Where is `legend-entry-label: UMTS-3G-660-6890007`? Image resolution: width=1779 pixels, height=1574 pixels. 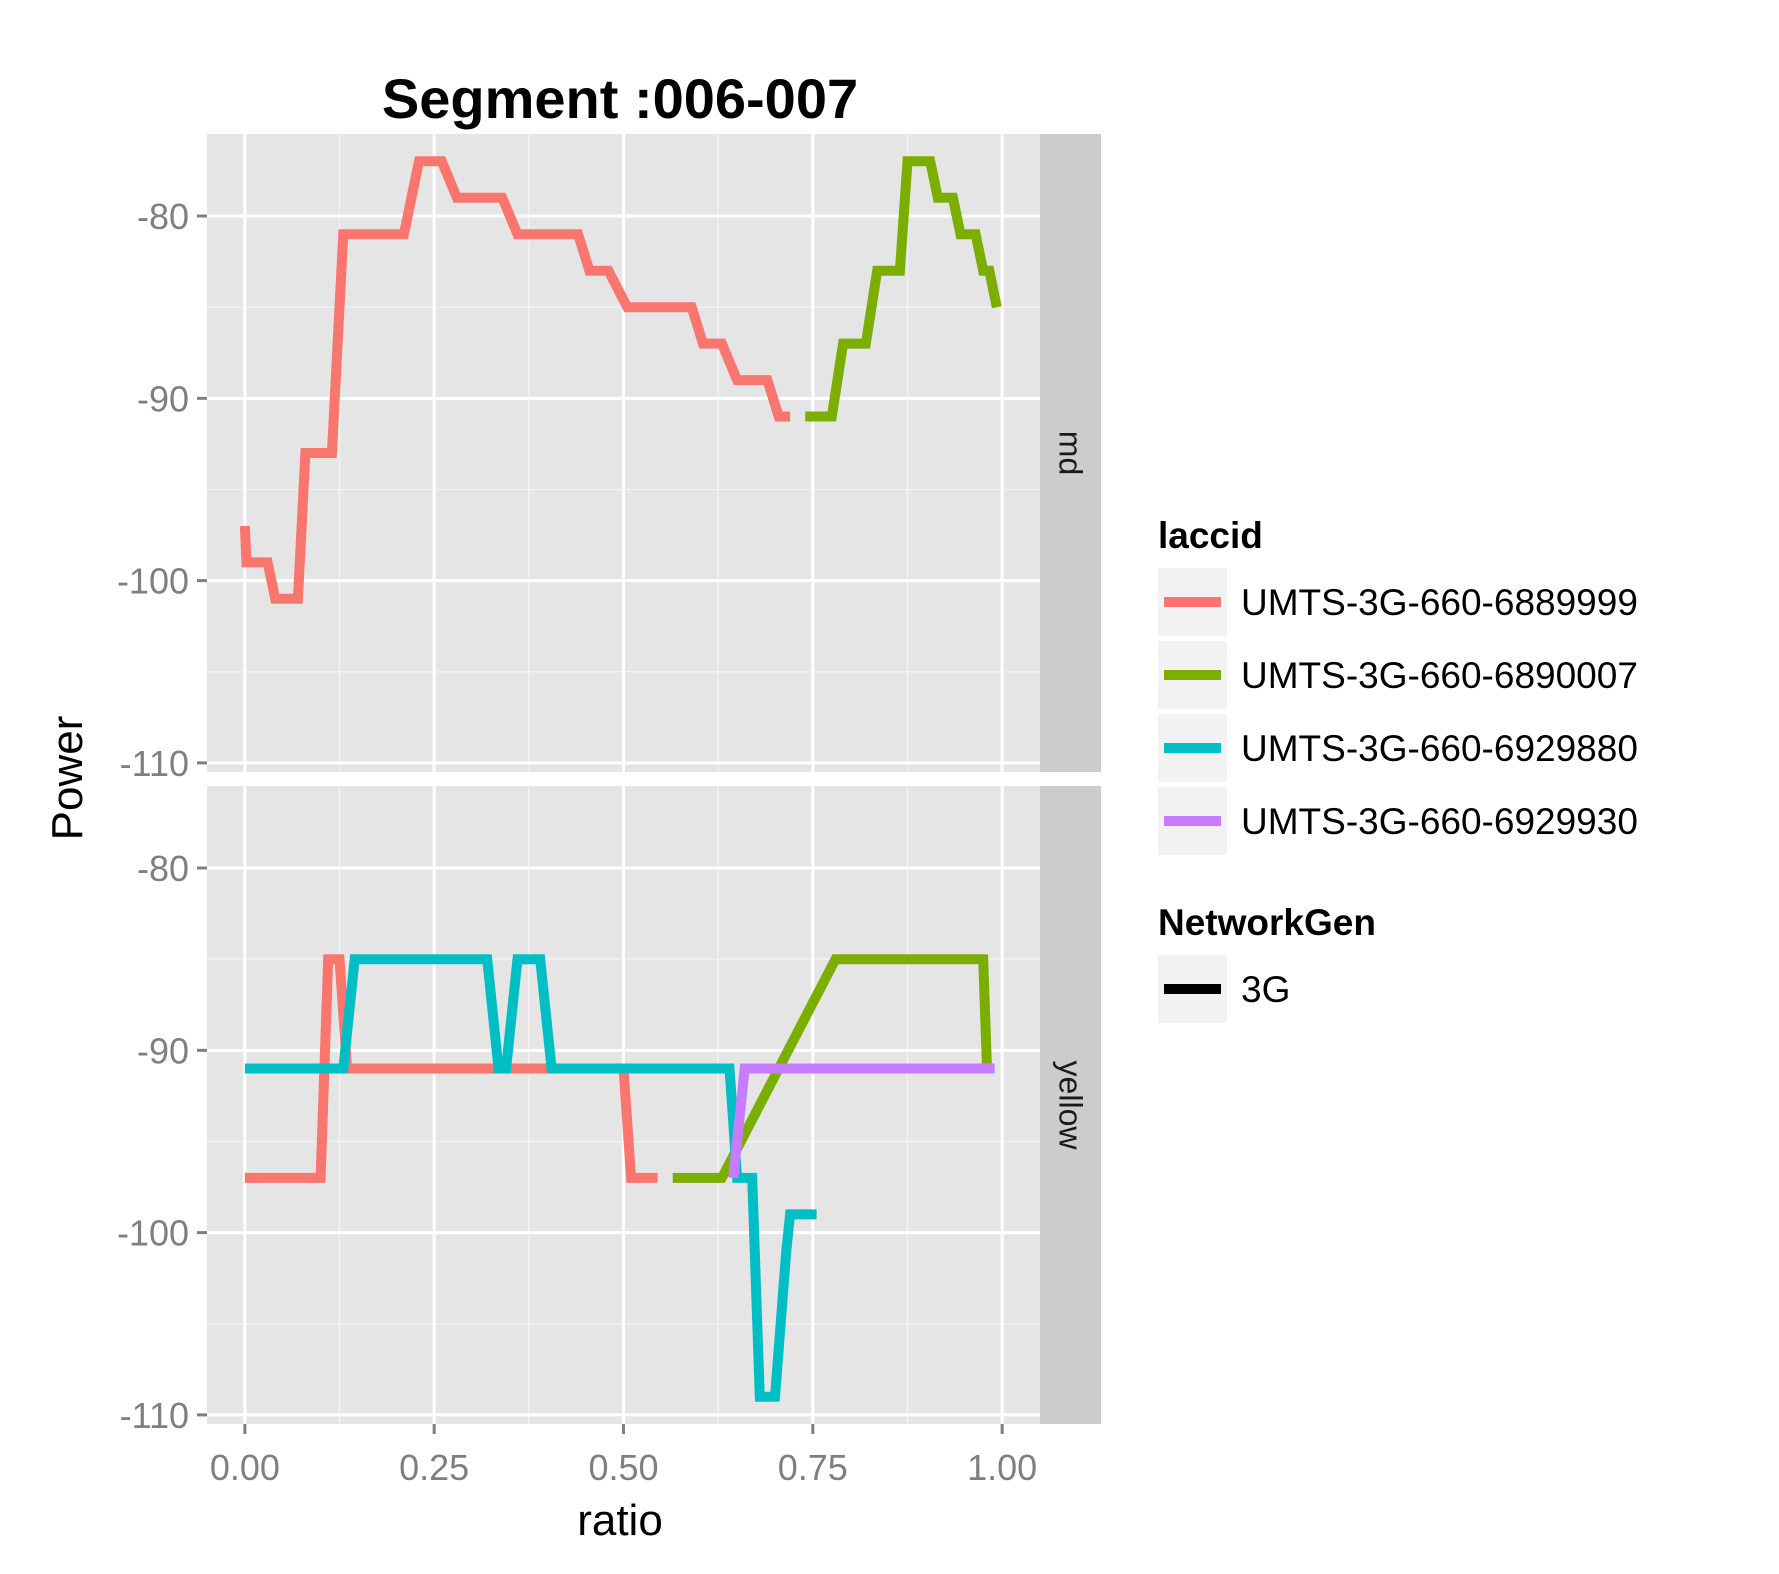
legend-entry-label: UMTS-3G-660-6890007 is located at coordinates (1439, 675).